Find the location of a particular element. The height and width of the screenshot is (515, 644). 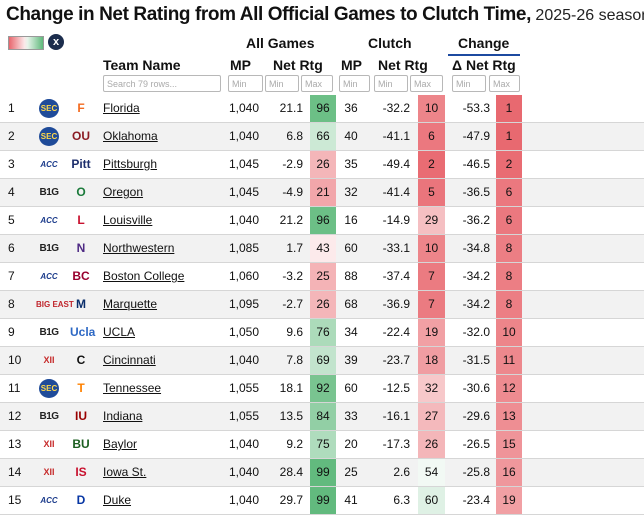

delta-net-rtg-cell: -46.5 is located at coordinates (476, 164).